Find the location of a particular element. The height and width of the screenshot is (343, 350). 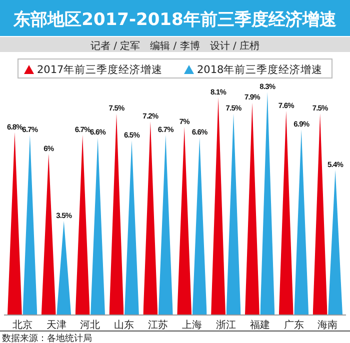

legend-label: 2017年前三季度经济增速 is located at coordinates (100, 69).